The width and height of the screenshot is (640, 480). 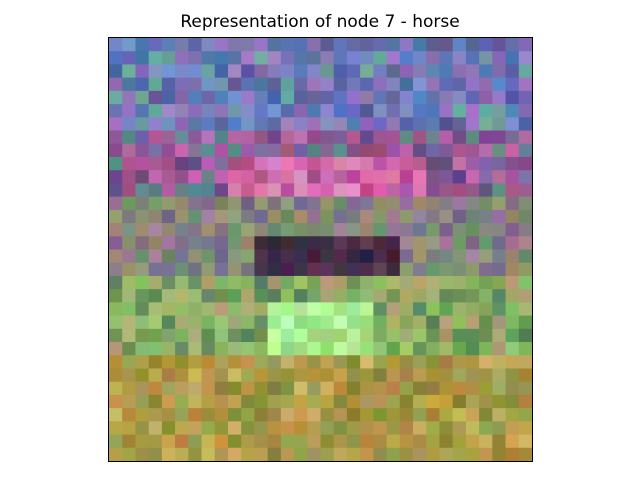 What do you see at coordinates (320, 22) in the screenshot?
I see `chart-title: Representation of node 7 - horse` at bounding box center [320, 22].